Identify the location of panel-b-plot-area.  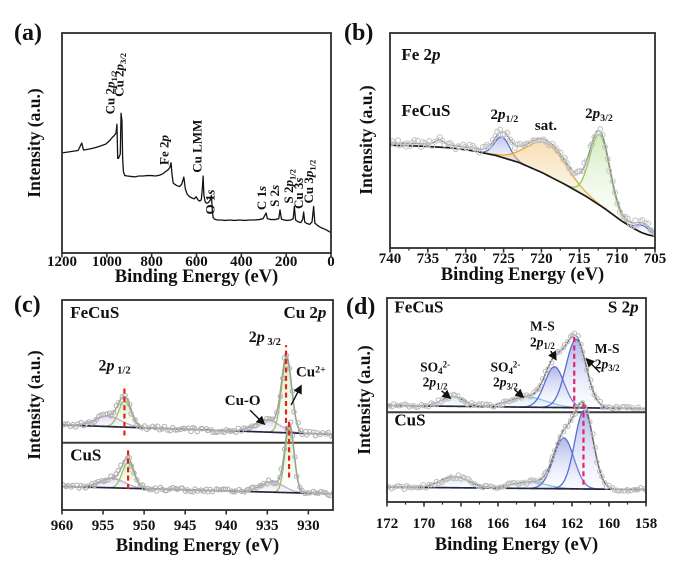
(522, 182).